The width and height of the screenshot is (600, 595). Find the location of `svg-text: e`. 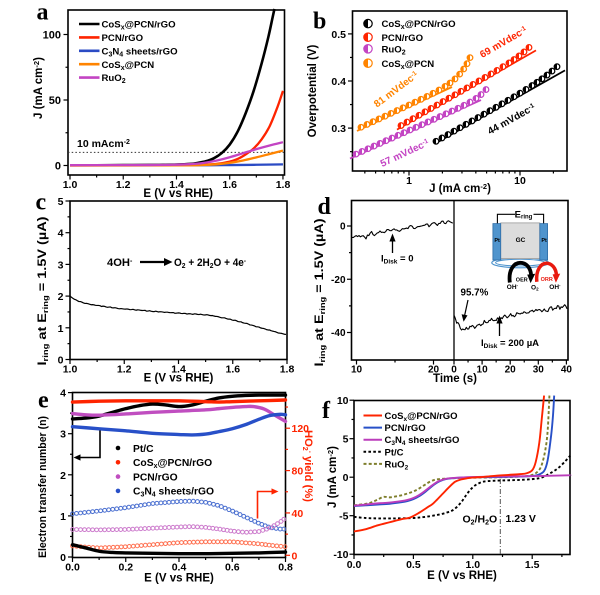

svg-text: e is located at coordinates (43, 401).